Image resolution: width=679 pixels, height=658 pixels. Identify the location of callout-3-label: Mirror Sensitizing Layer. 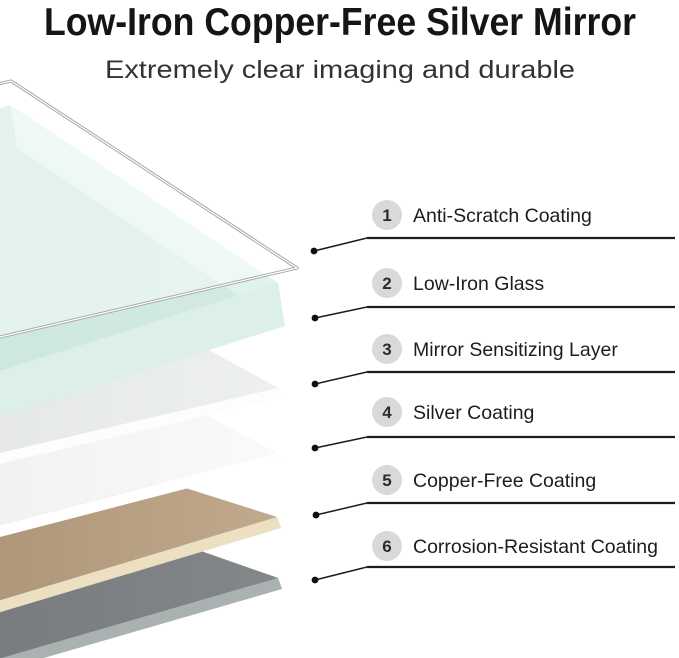
(515, 350).